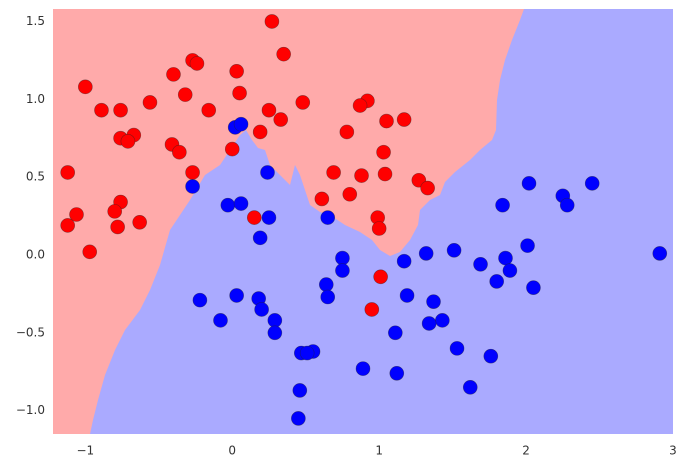 Image resolution: width=687 pixels, height=473 pixels. I want to click on y-tick-label: −0.5, so click(30, 332).